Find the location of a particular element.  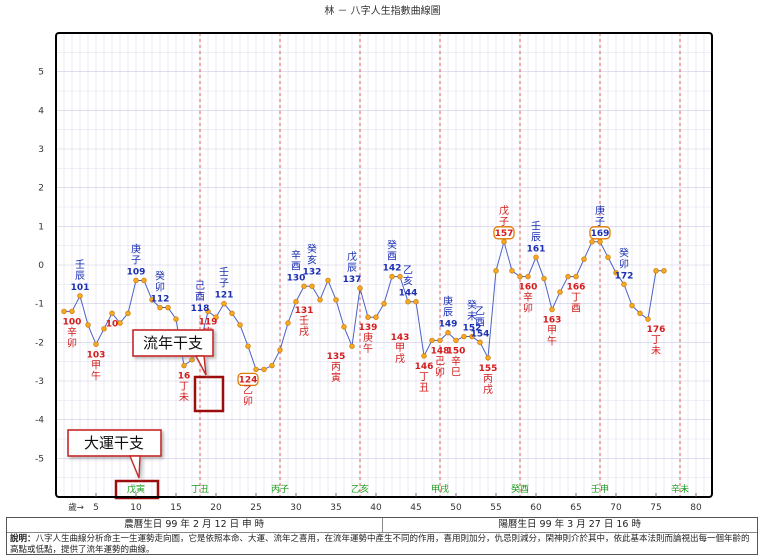

point-label-number: 130 is located at coordinates (296, 278).